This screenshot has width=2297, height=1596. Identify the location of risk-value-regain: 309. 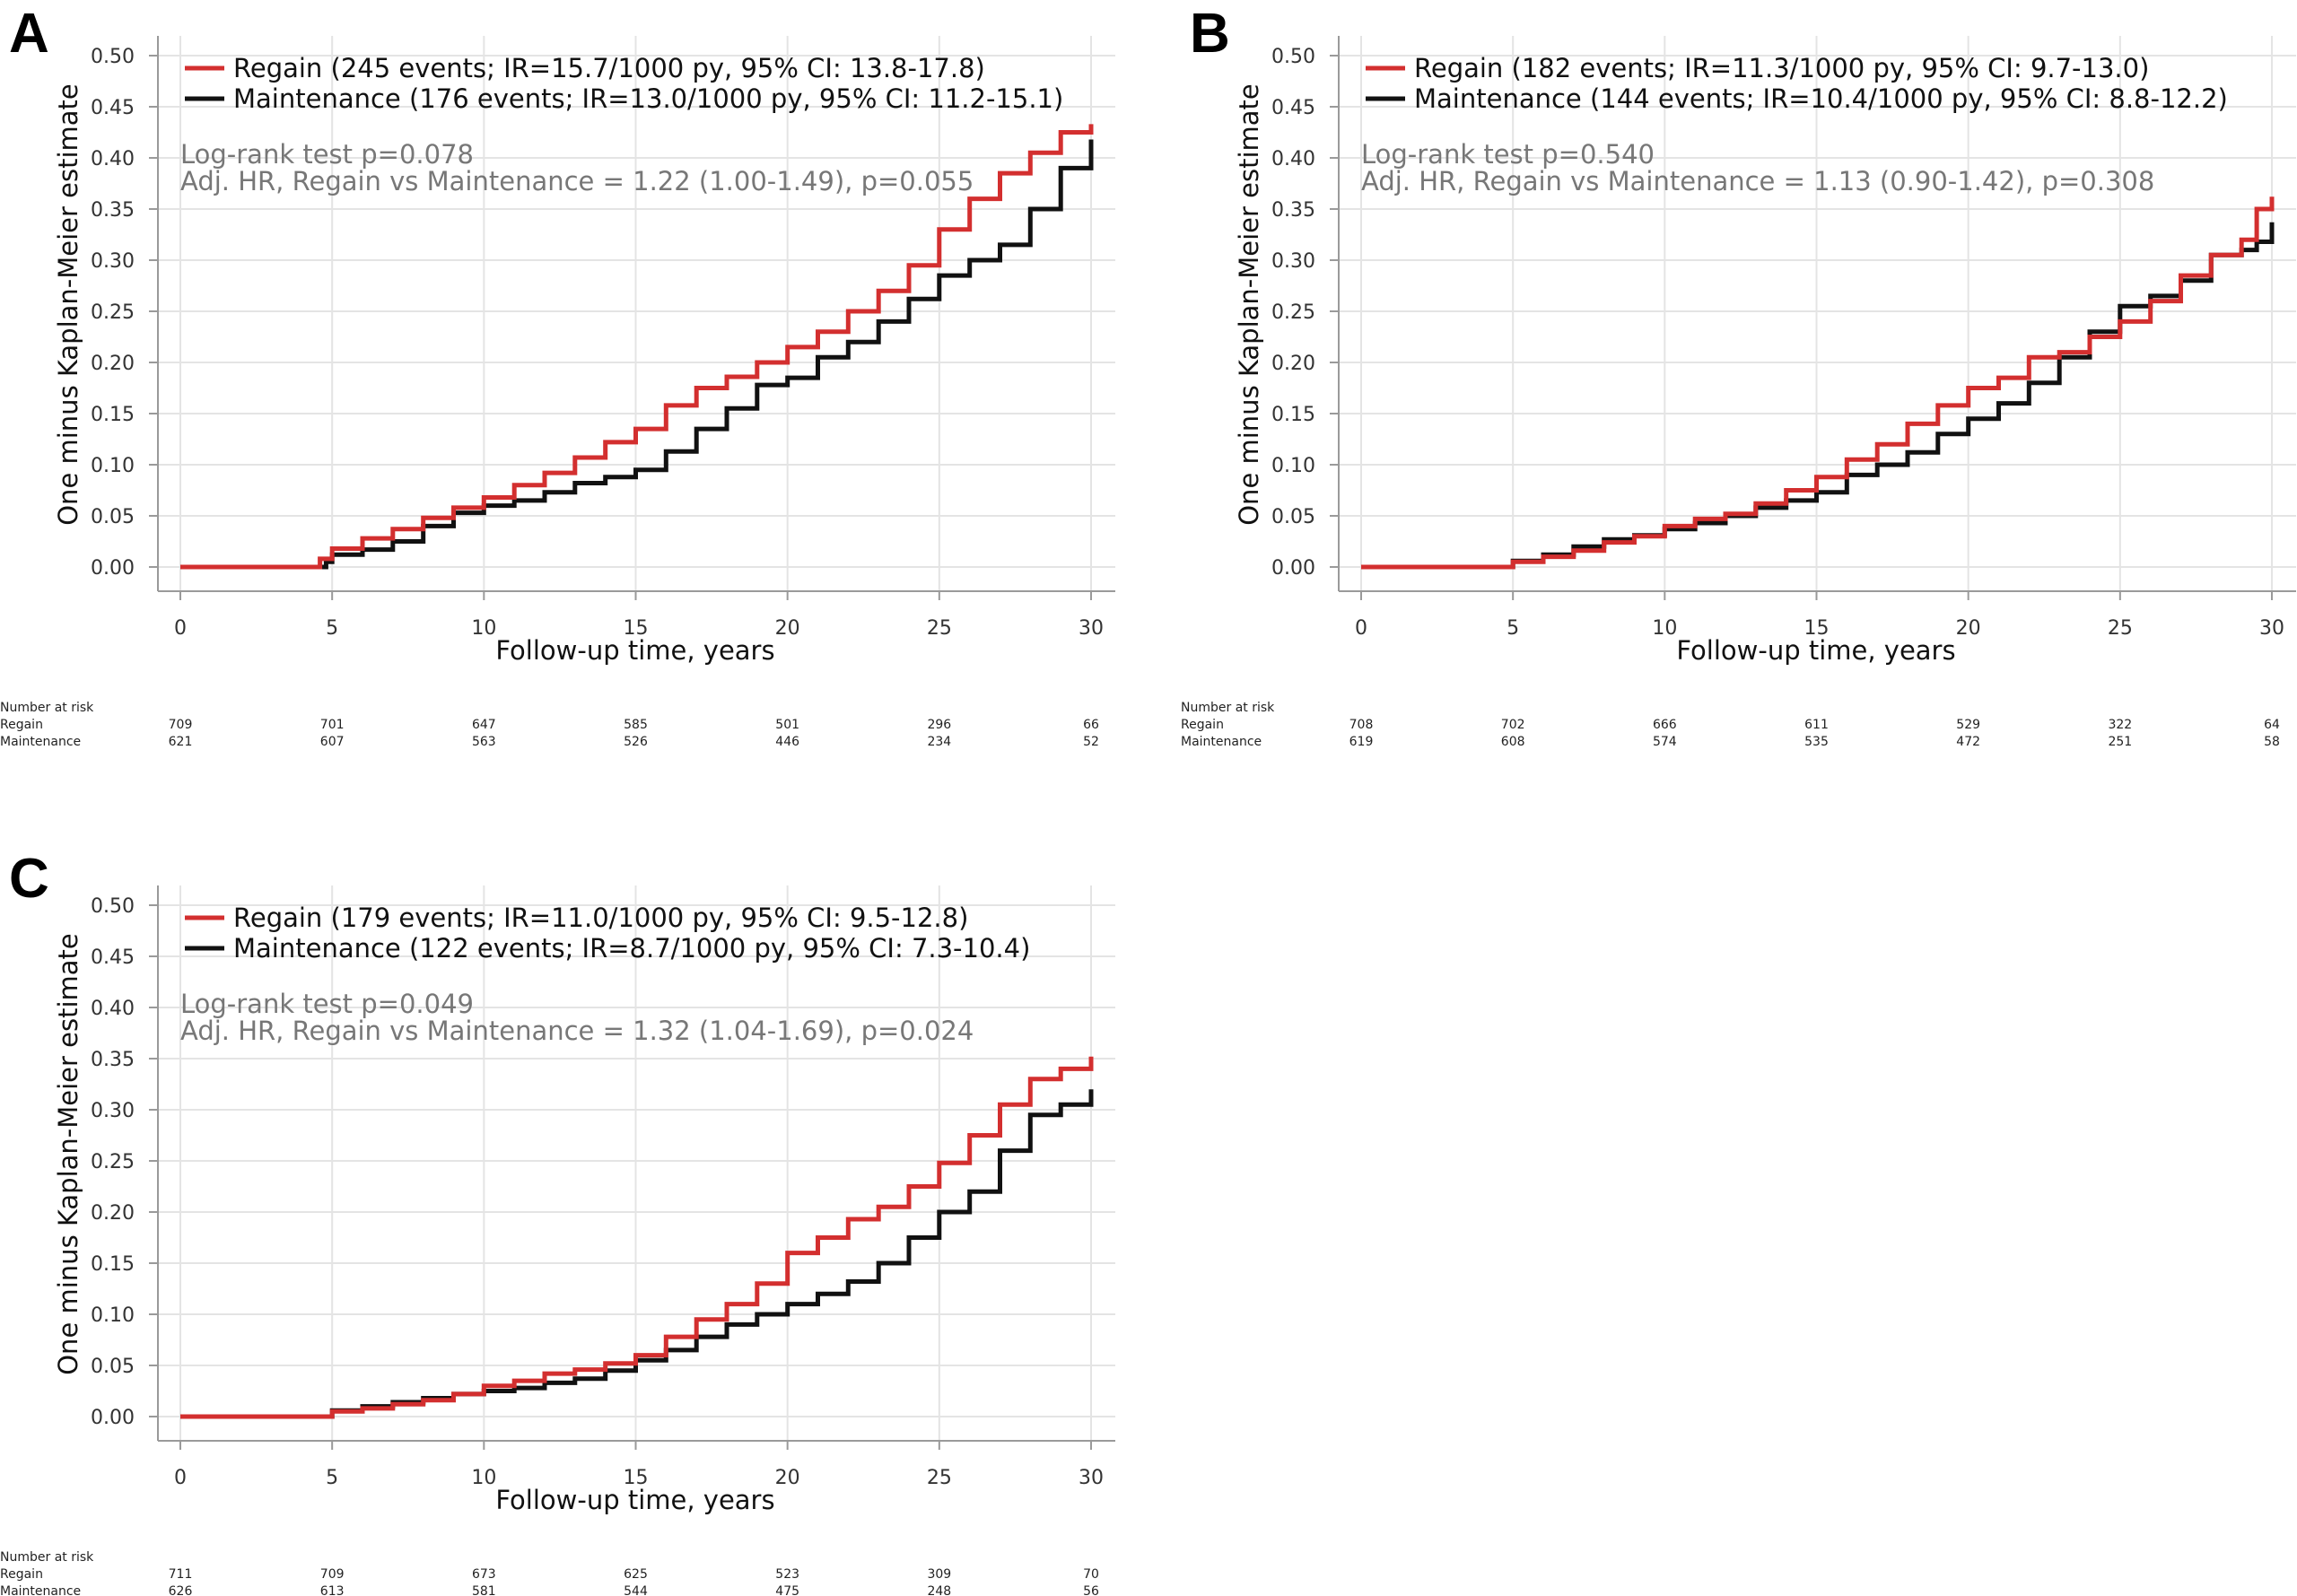
(939, 1574).